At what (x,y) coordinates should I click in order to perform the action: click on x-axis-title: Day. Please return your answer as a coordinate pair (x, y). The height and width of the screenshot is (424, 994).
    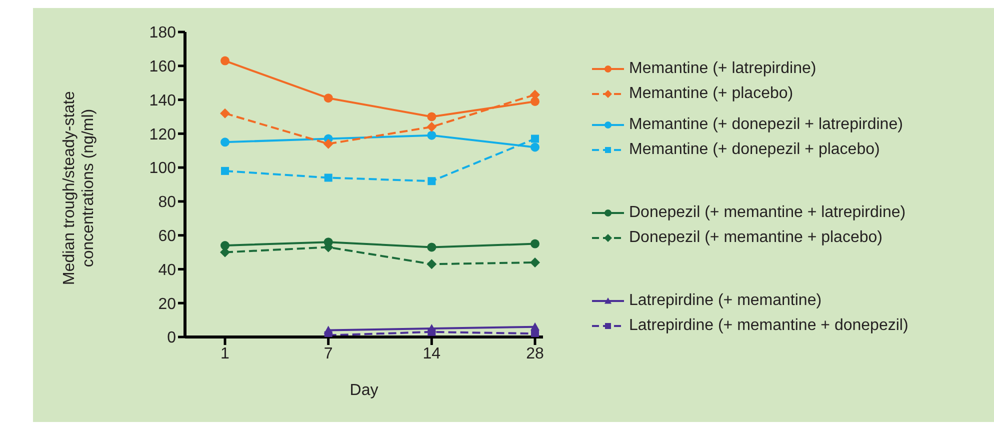
    Looking at the image, I should click on (364, 390).